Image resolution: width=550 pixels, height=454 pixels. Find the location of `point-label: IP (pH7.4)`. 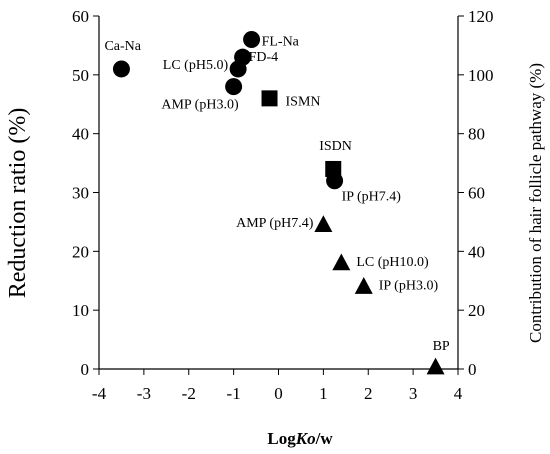

point-label: IP (pH7.4) is located at coordinates (372, 197).